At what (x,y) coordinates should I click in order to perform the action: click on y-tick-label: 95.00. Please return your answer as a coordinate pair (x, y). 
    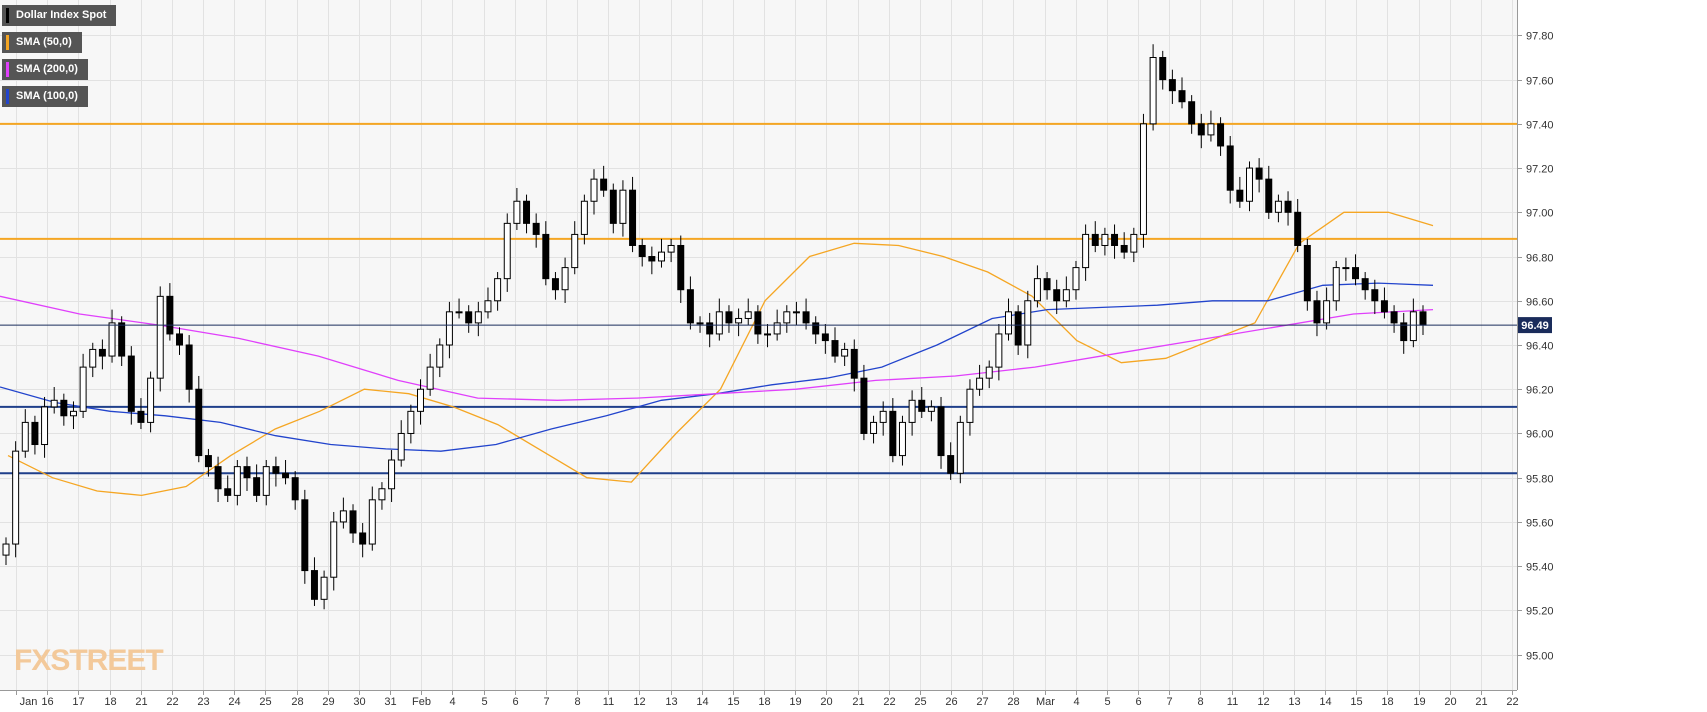
    Looking at the image, I should click on (1540, 657).